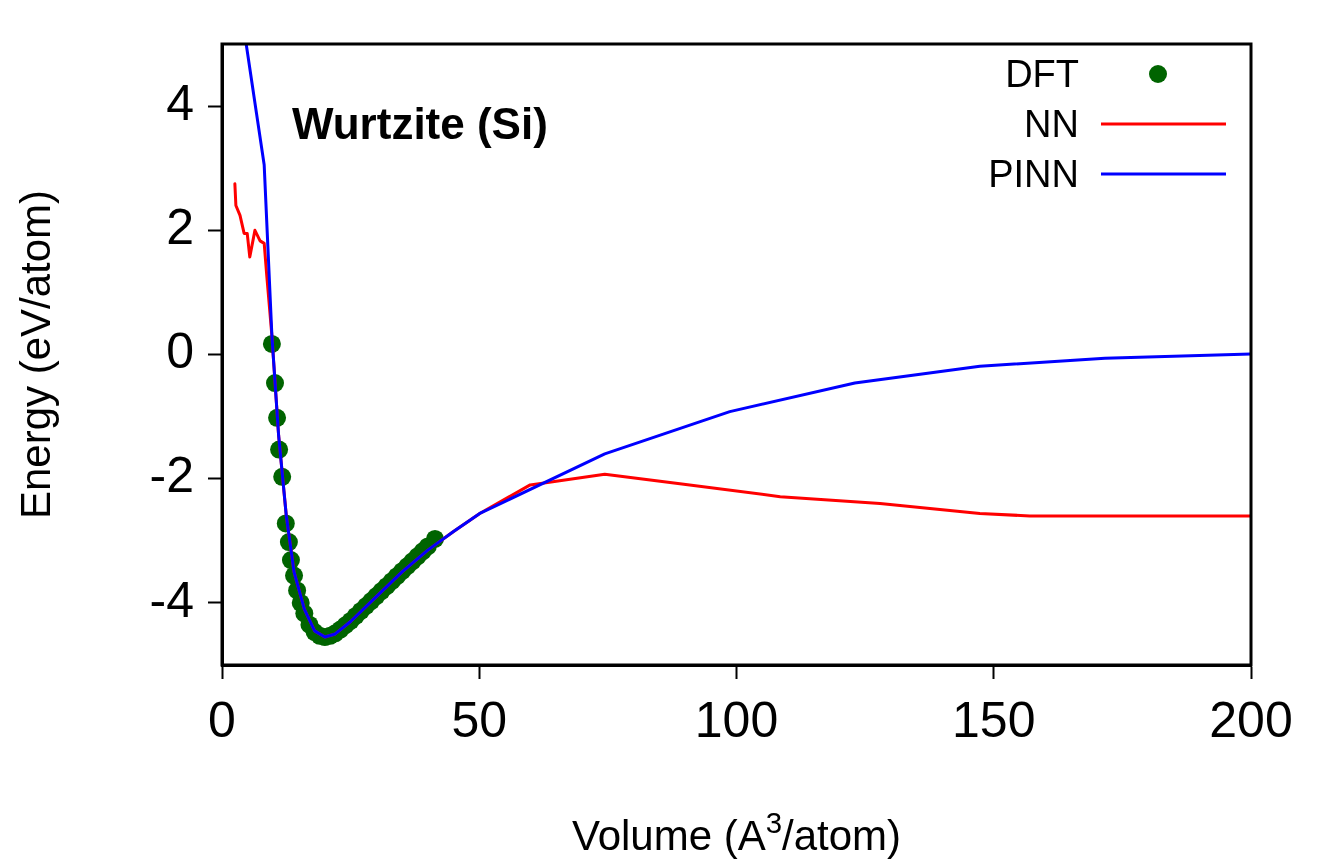 Image resolution: width=1319 pixels, height=860 pixels. What do you see at coordinates (180, 102) in the screenshot?
I see `y-tick-label: 4` at bounding box center [180, 102].